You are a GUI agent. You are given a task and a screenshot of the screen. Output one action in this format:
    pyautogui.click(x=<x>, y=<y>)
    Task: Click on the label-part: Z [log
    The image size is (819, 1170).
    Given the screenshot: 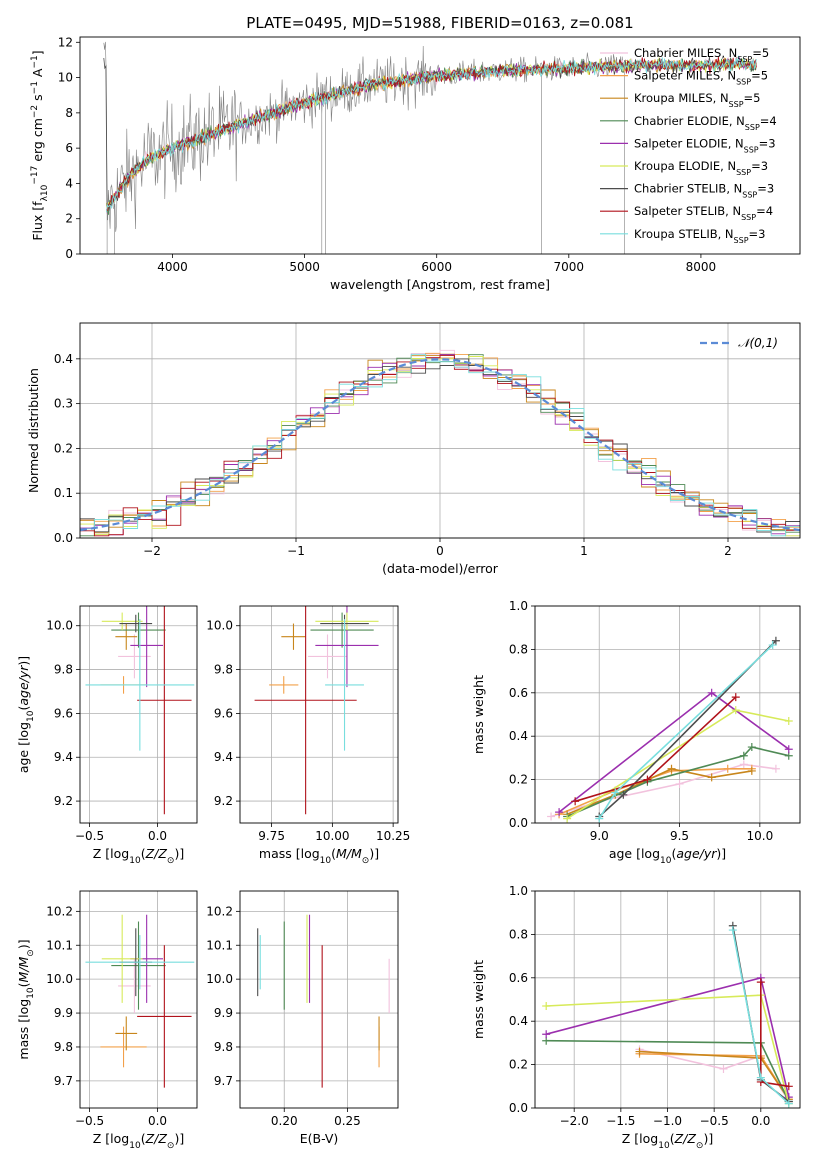 What is the action you would take?
    pyautogui.click(x=640, y=1138)
    